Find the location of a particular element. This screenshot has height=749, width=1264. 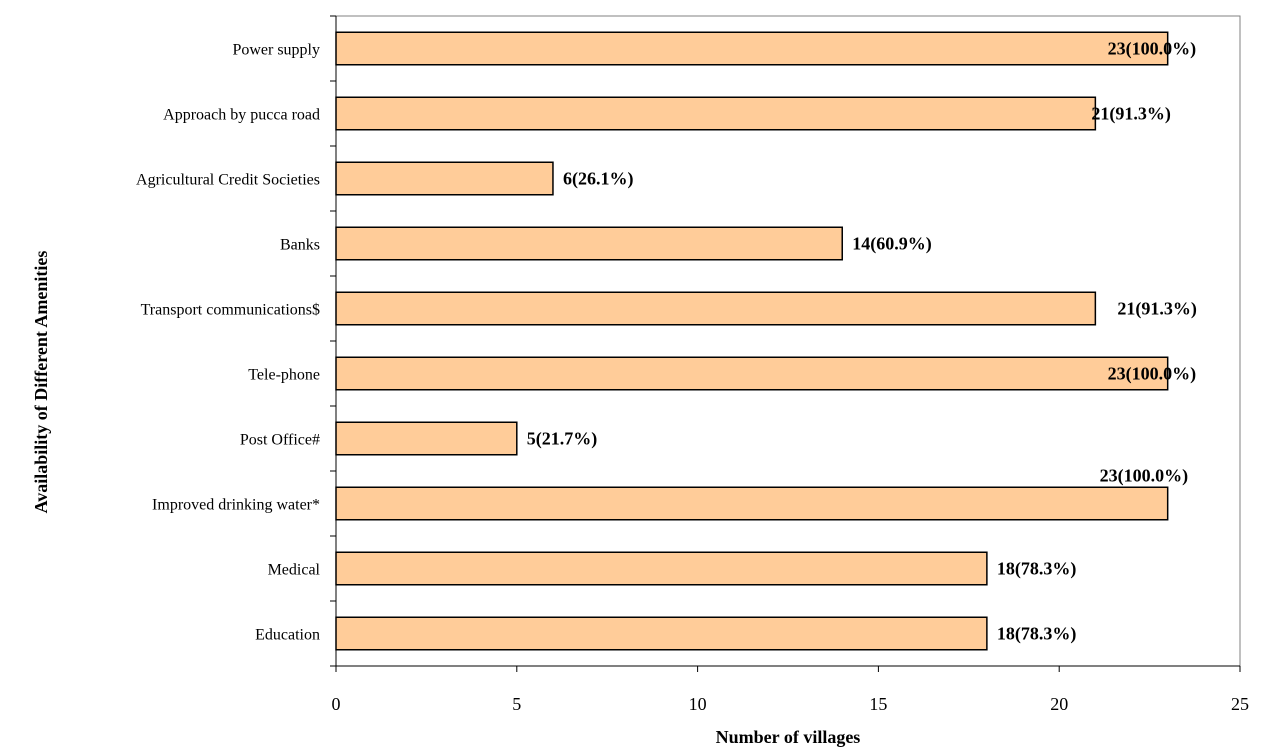

x-tick-label: 20 is located at coordinates (1059, 704).